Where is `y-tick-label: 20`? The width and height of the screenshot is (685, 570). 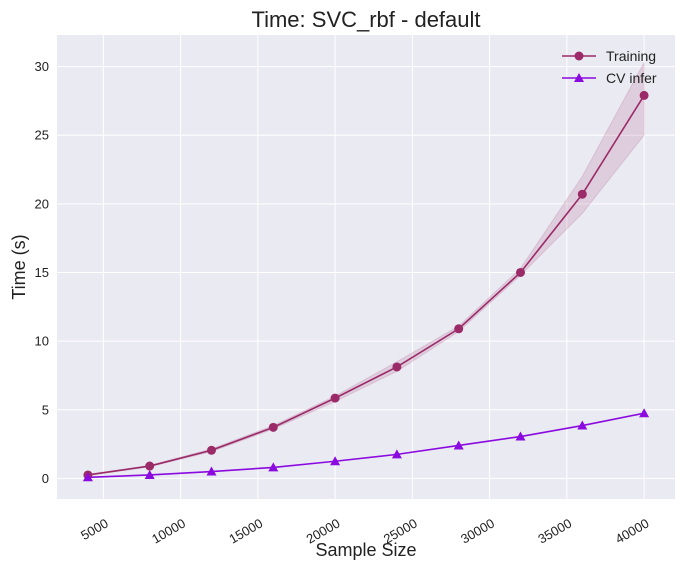
y-tick-label: 20 is located at coordinates (42, 203).